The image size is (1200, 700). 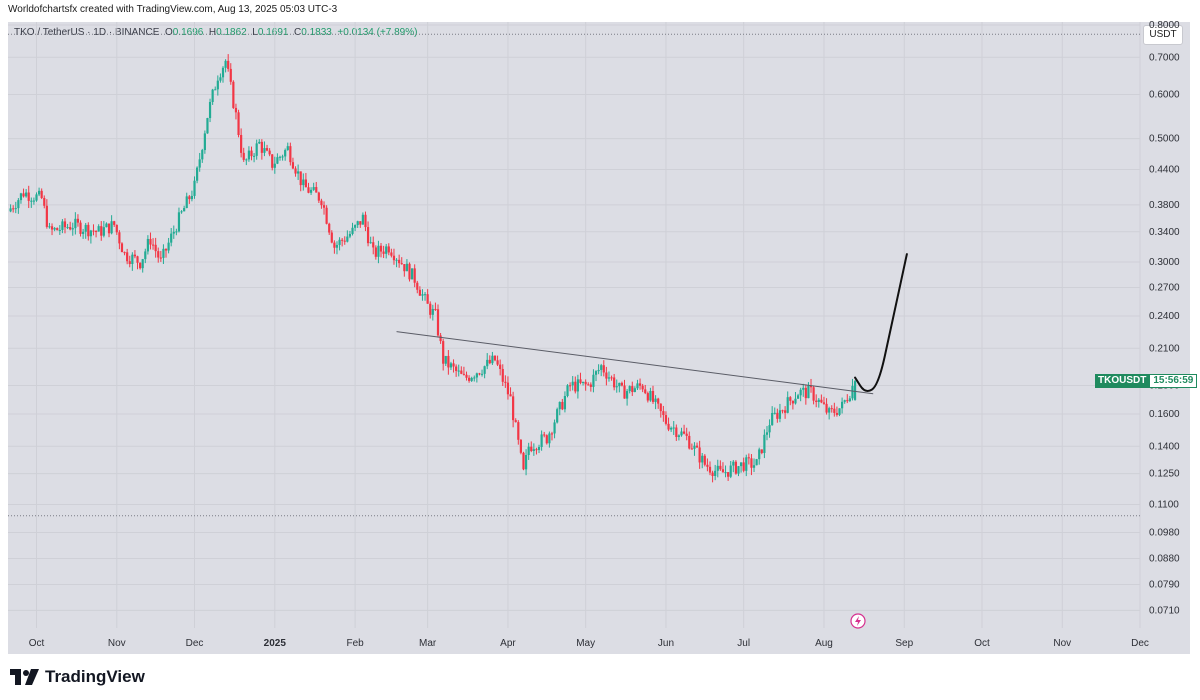 What do you see at coordinates (1164, 558) in the screenshot?
I see `price-tick-label: 0.0880` at bounding box center [1164, 558].